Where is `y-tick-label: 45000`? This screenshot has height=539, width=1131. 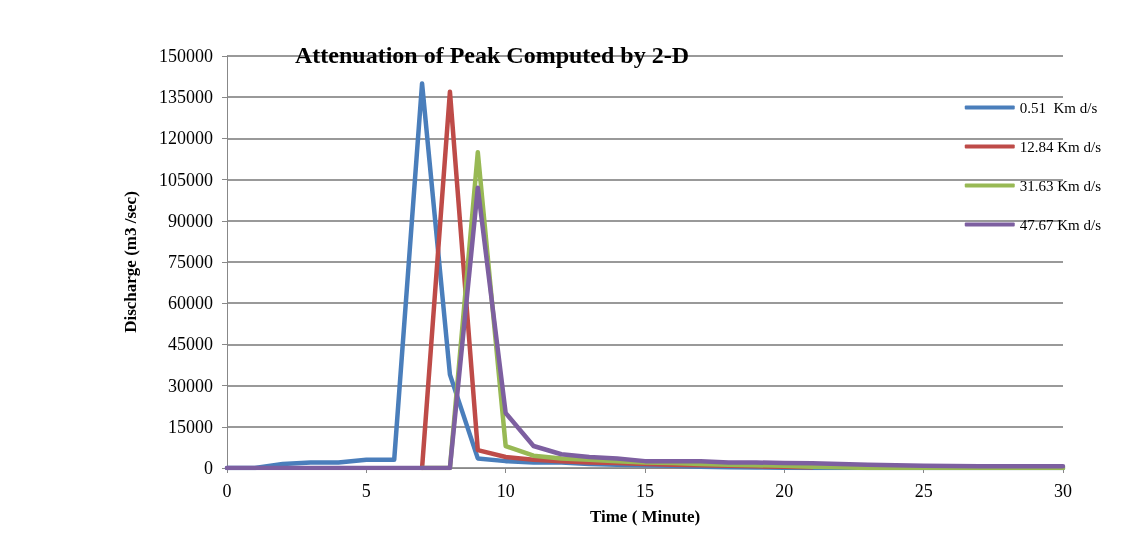 y-tick-label: 45000 is located at coordinates (190, 344).